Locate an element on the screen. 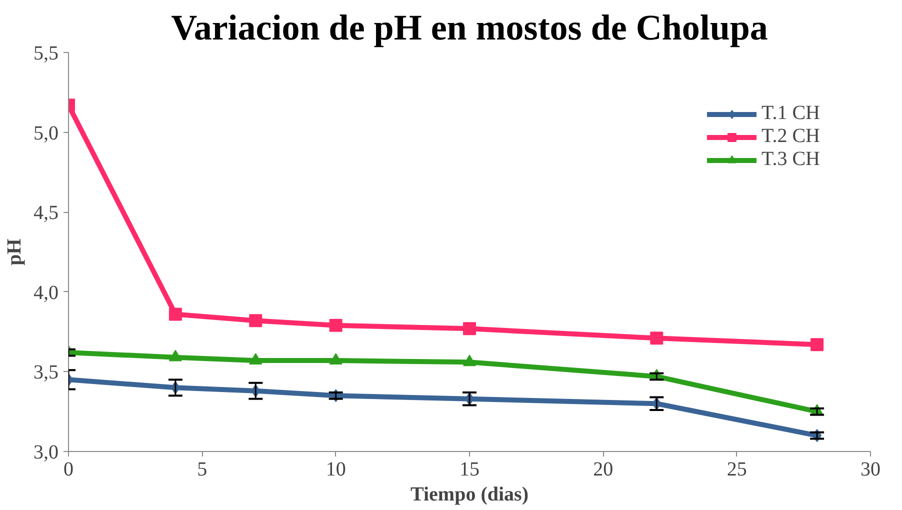  y-tick-label: 5,0 is located at coordinates (46, 133).